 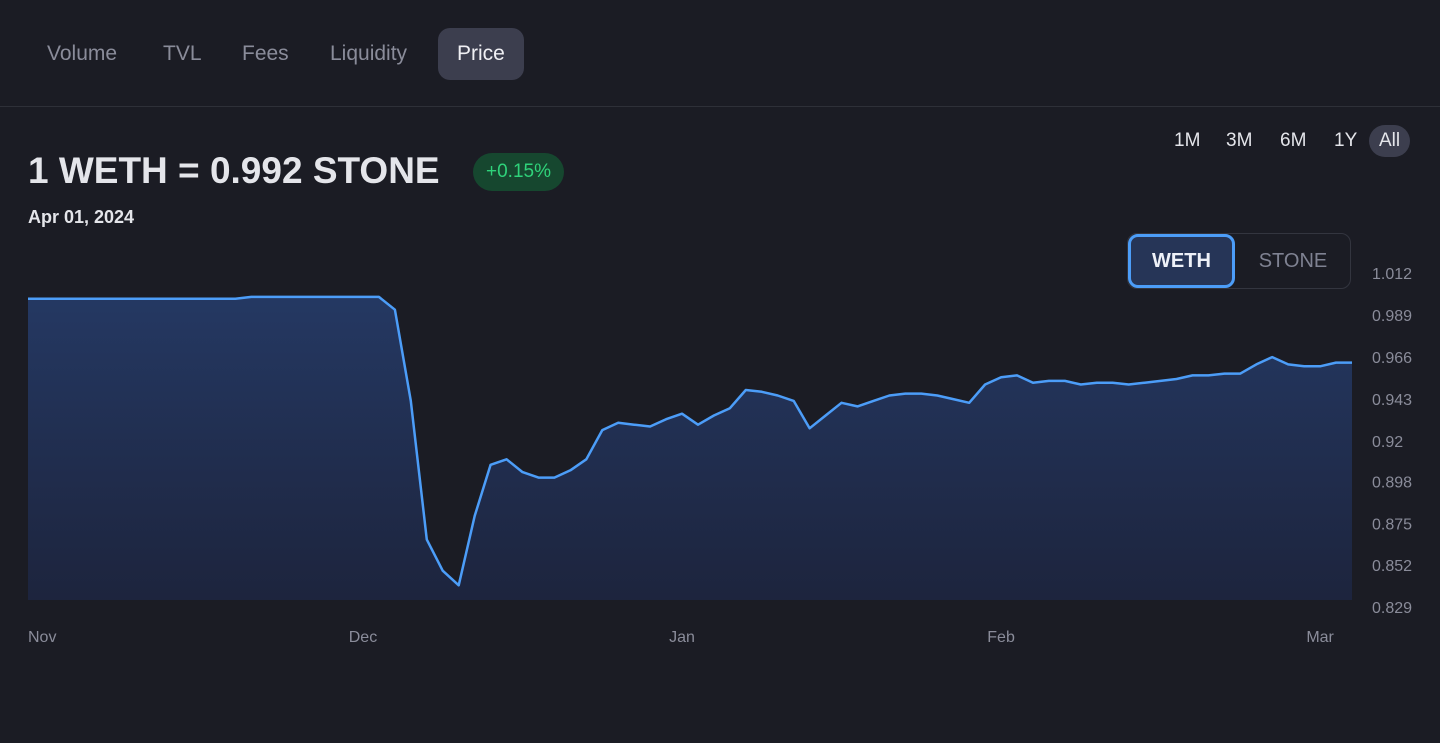 I want to click on price-change: +0.15%, so click(x=518, y=172).